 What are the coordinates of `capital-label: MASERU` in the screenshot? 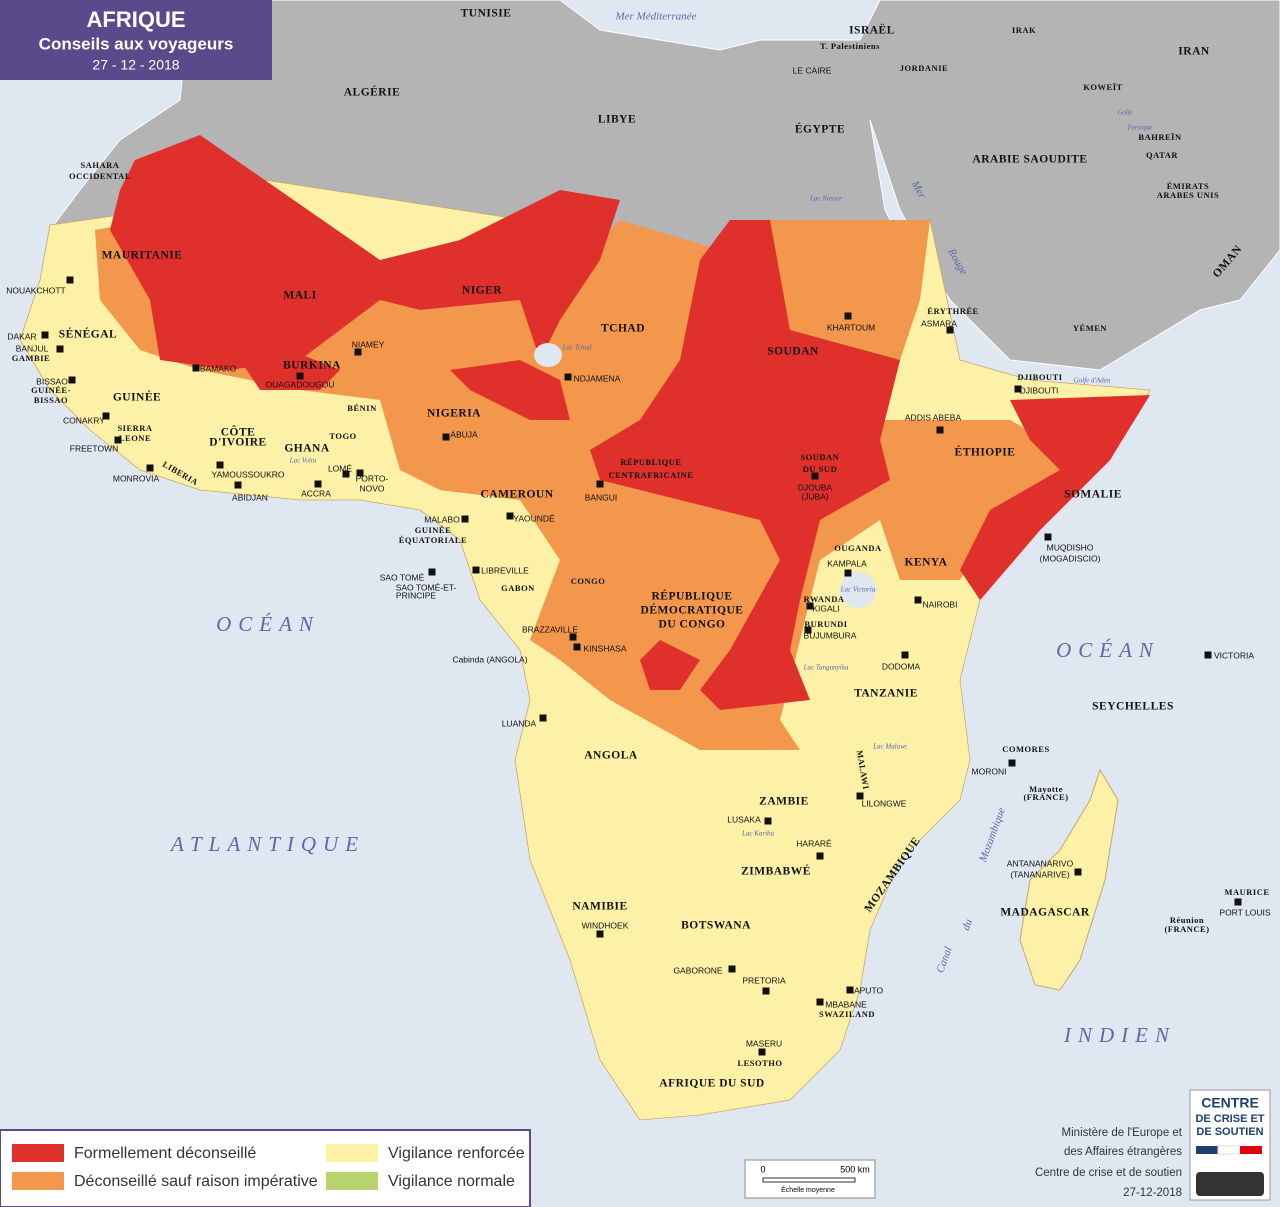 It's located at (764, 1043).